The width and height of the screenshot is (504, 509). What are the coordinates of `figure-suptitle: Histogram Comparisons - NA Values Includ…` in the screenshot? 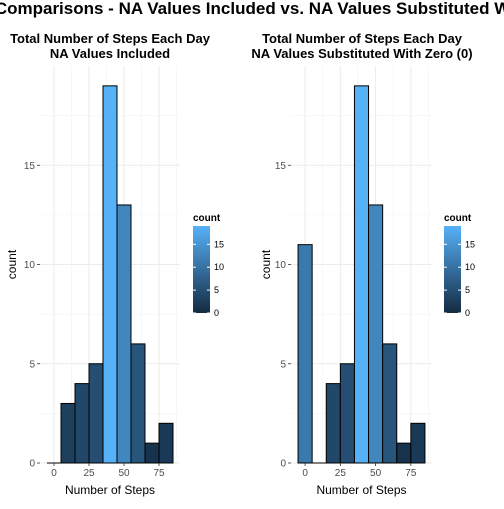 It's located at (252, 9).